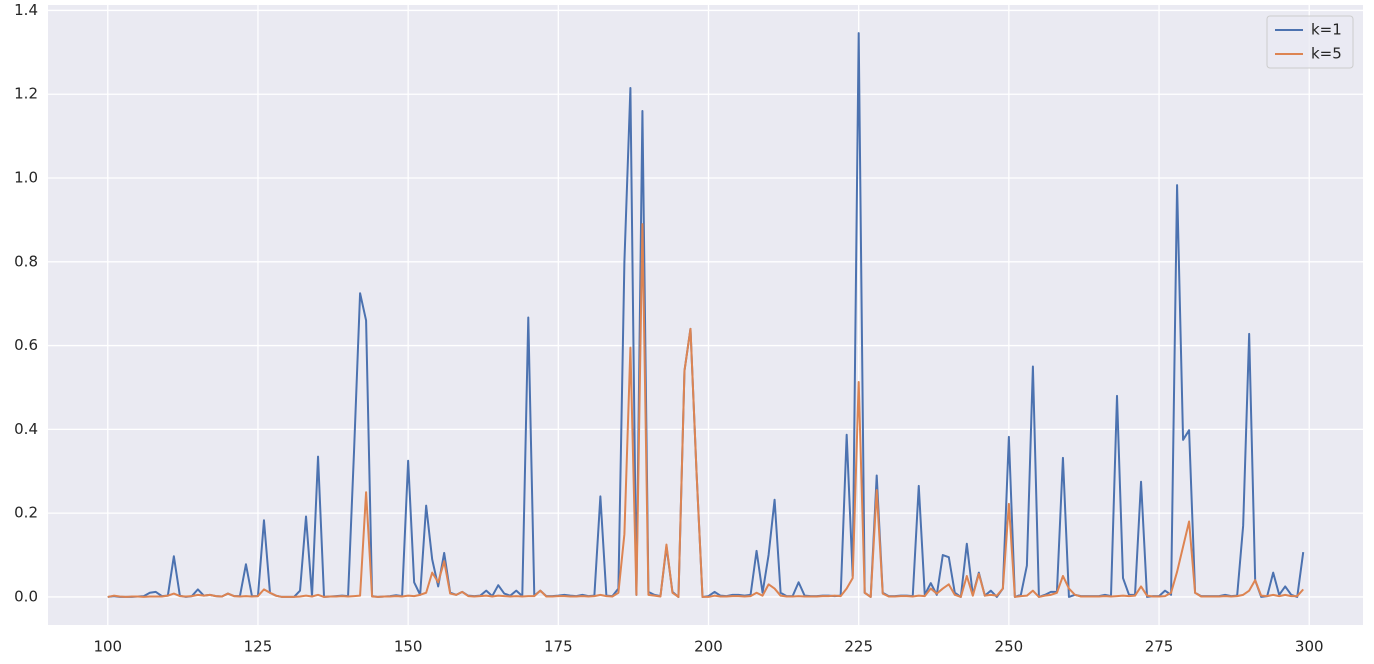 This screenshot has height=664, width=1374. What do you see at coordinates (558, 647) in the screenshot?
I see `x-tick-label: 175` at bounding box center [558, 647].